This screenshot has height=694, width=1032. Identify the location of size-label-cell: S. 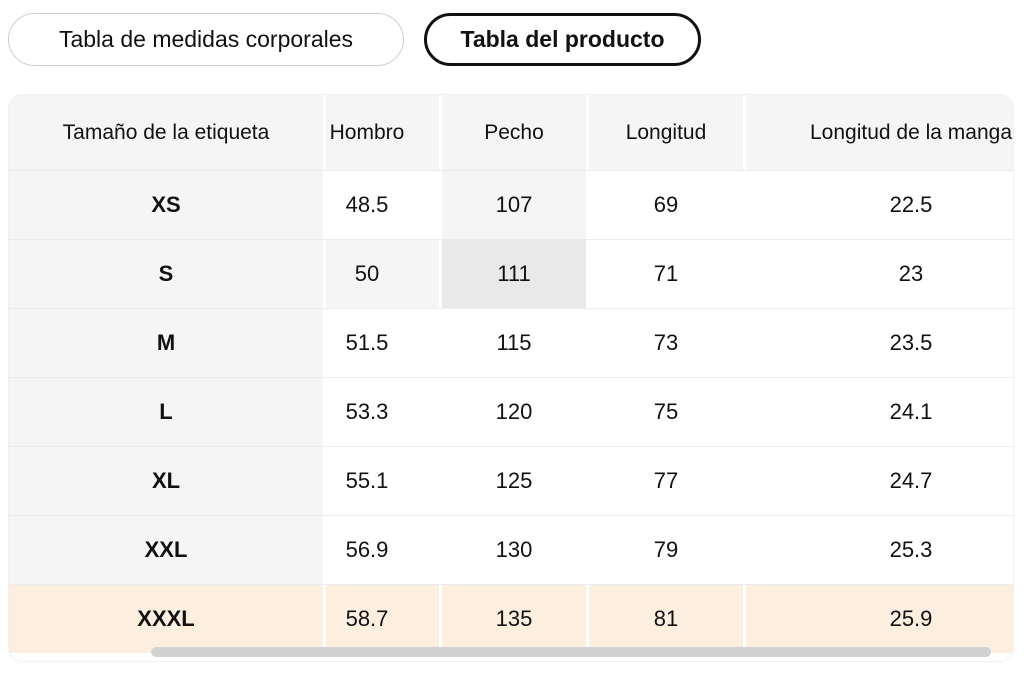
(167, 274).